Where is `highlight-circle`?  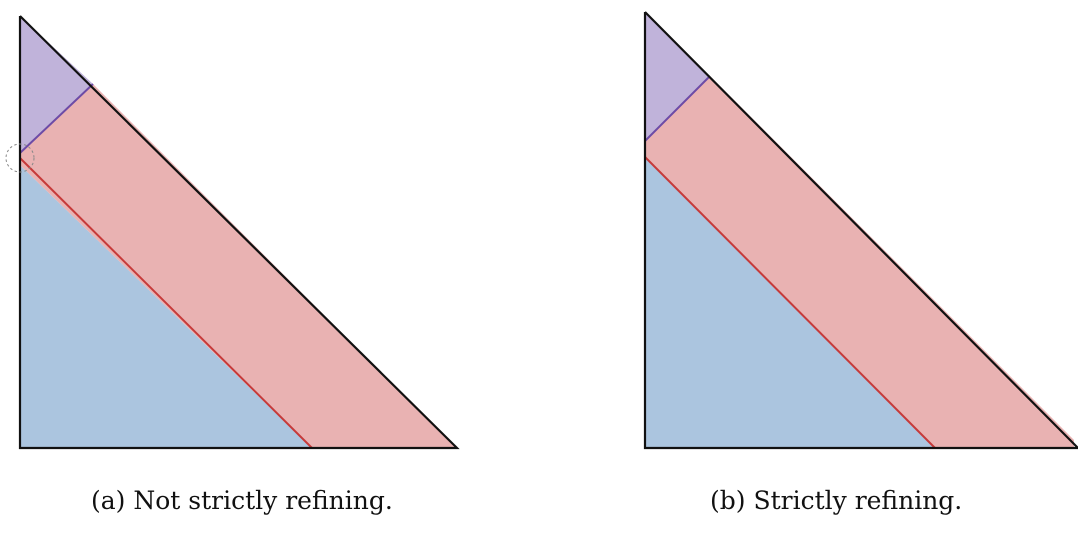 highlight-circle is located at coordinates (20, 158).